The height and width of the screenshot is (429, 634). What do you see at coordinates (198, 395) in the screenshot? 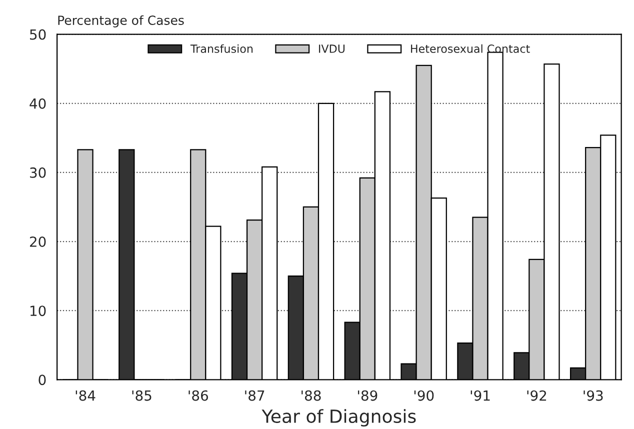
I see `x-tick-label: '86` at bounding box center [198, 395].